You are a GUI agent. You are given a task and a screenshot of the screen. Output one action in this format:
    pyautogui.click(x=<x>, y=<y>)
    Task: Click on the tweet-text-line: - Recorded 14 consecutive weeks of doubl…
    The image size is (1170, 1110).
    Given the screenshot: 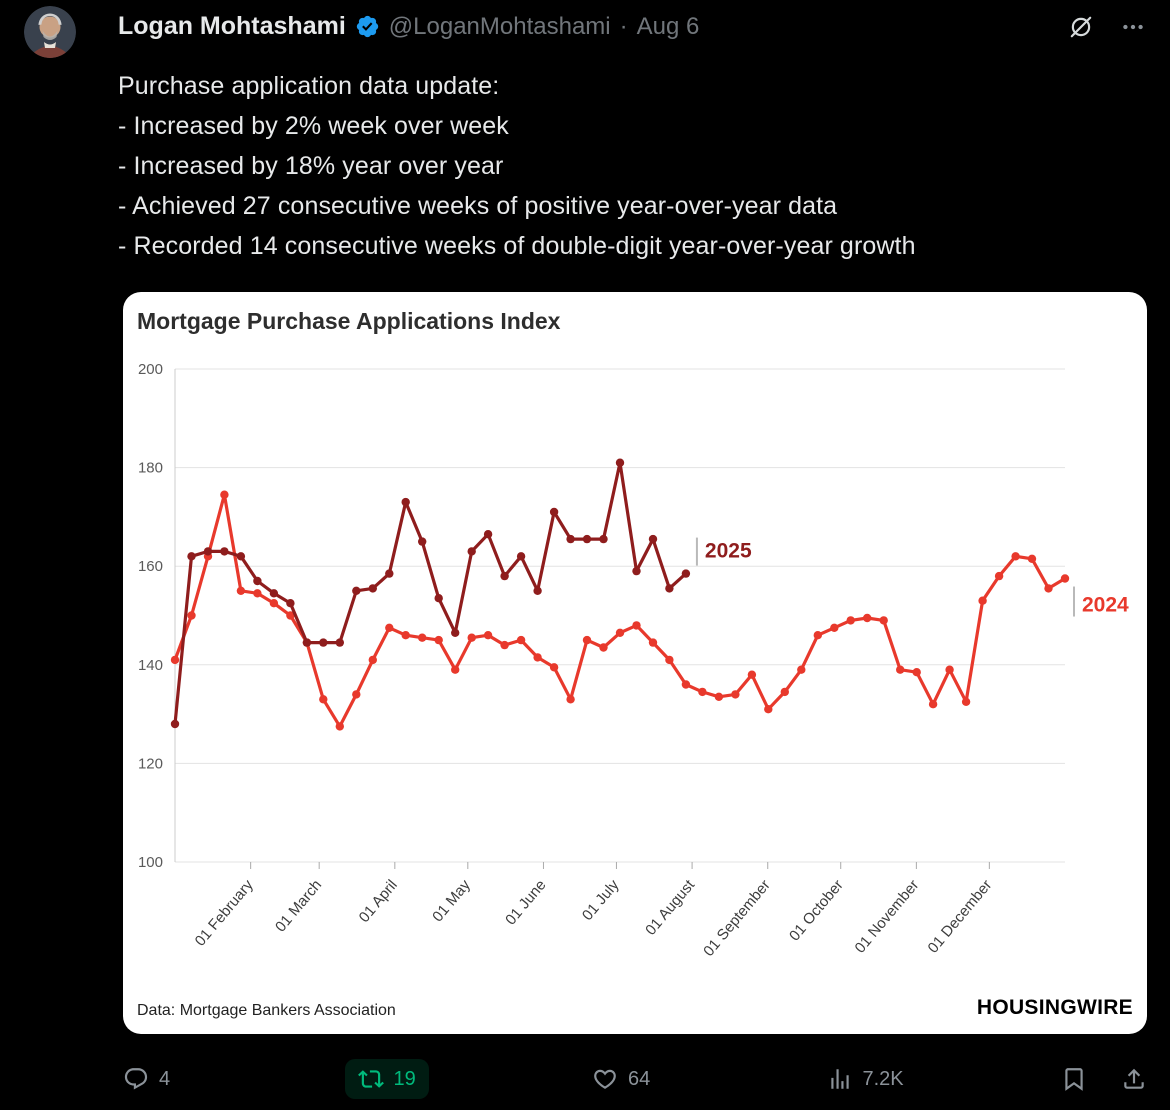 What is the action you would take?
    pyautogui.click(x=517, y=246)
    